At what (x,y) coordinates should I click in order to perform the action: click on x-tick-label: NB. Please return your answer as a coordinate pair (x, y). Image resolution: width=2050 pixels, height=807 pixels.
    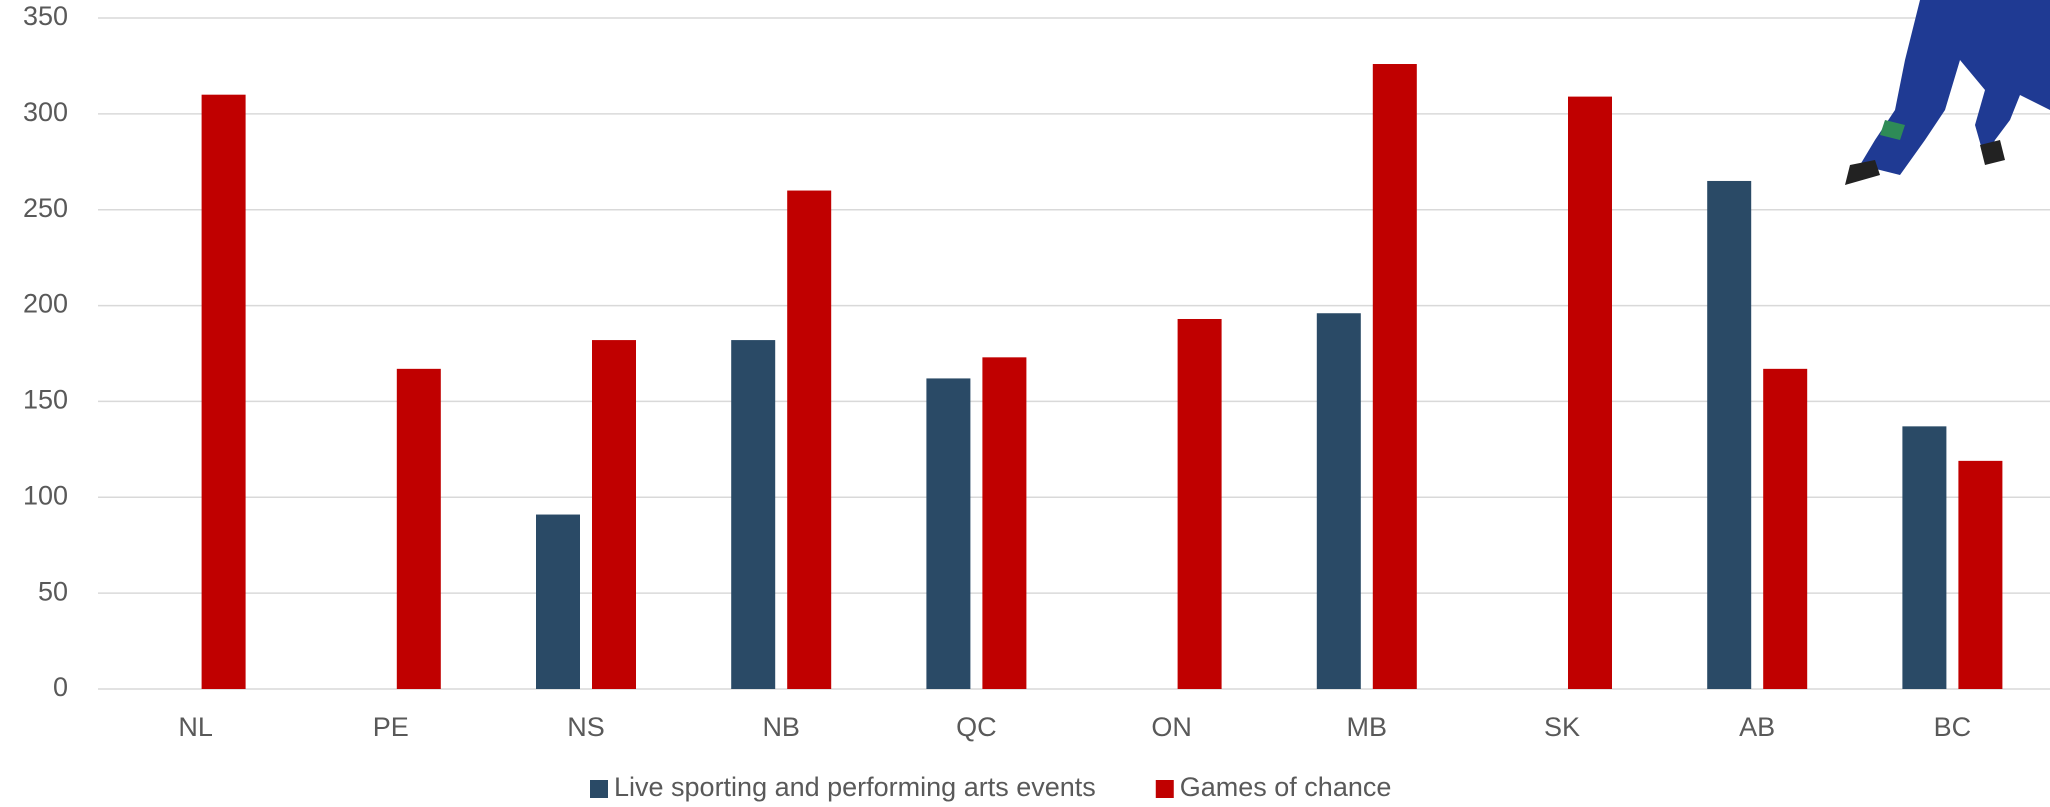
    Looking at the image, I should click on (781, 727).